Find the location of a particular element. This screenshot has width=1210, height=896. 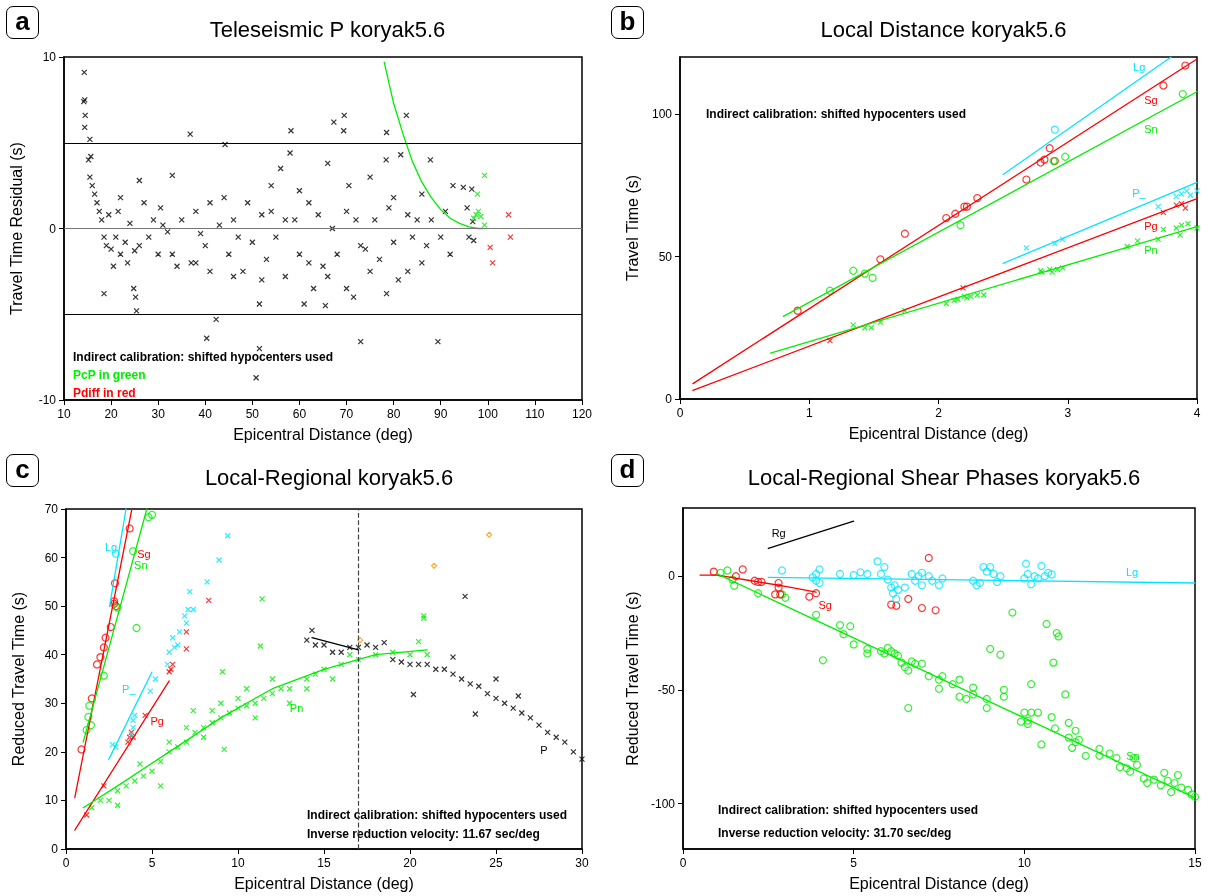

y-tick-label: -100 is located at coordinates (663, 803).